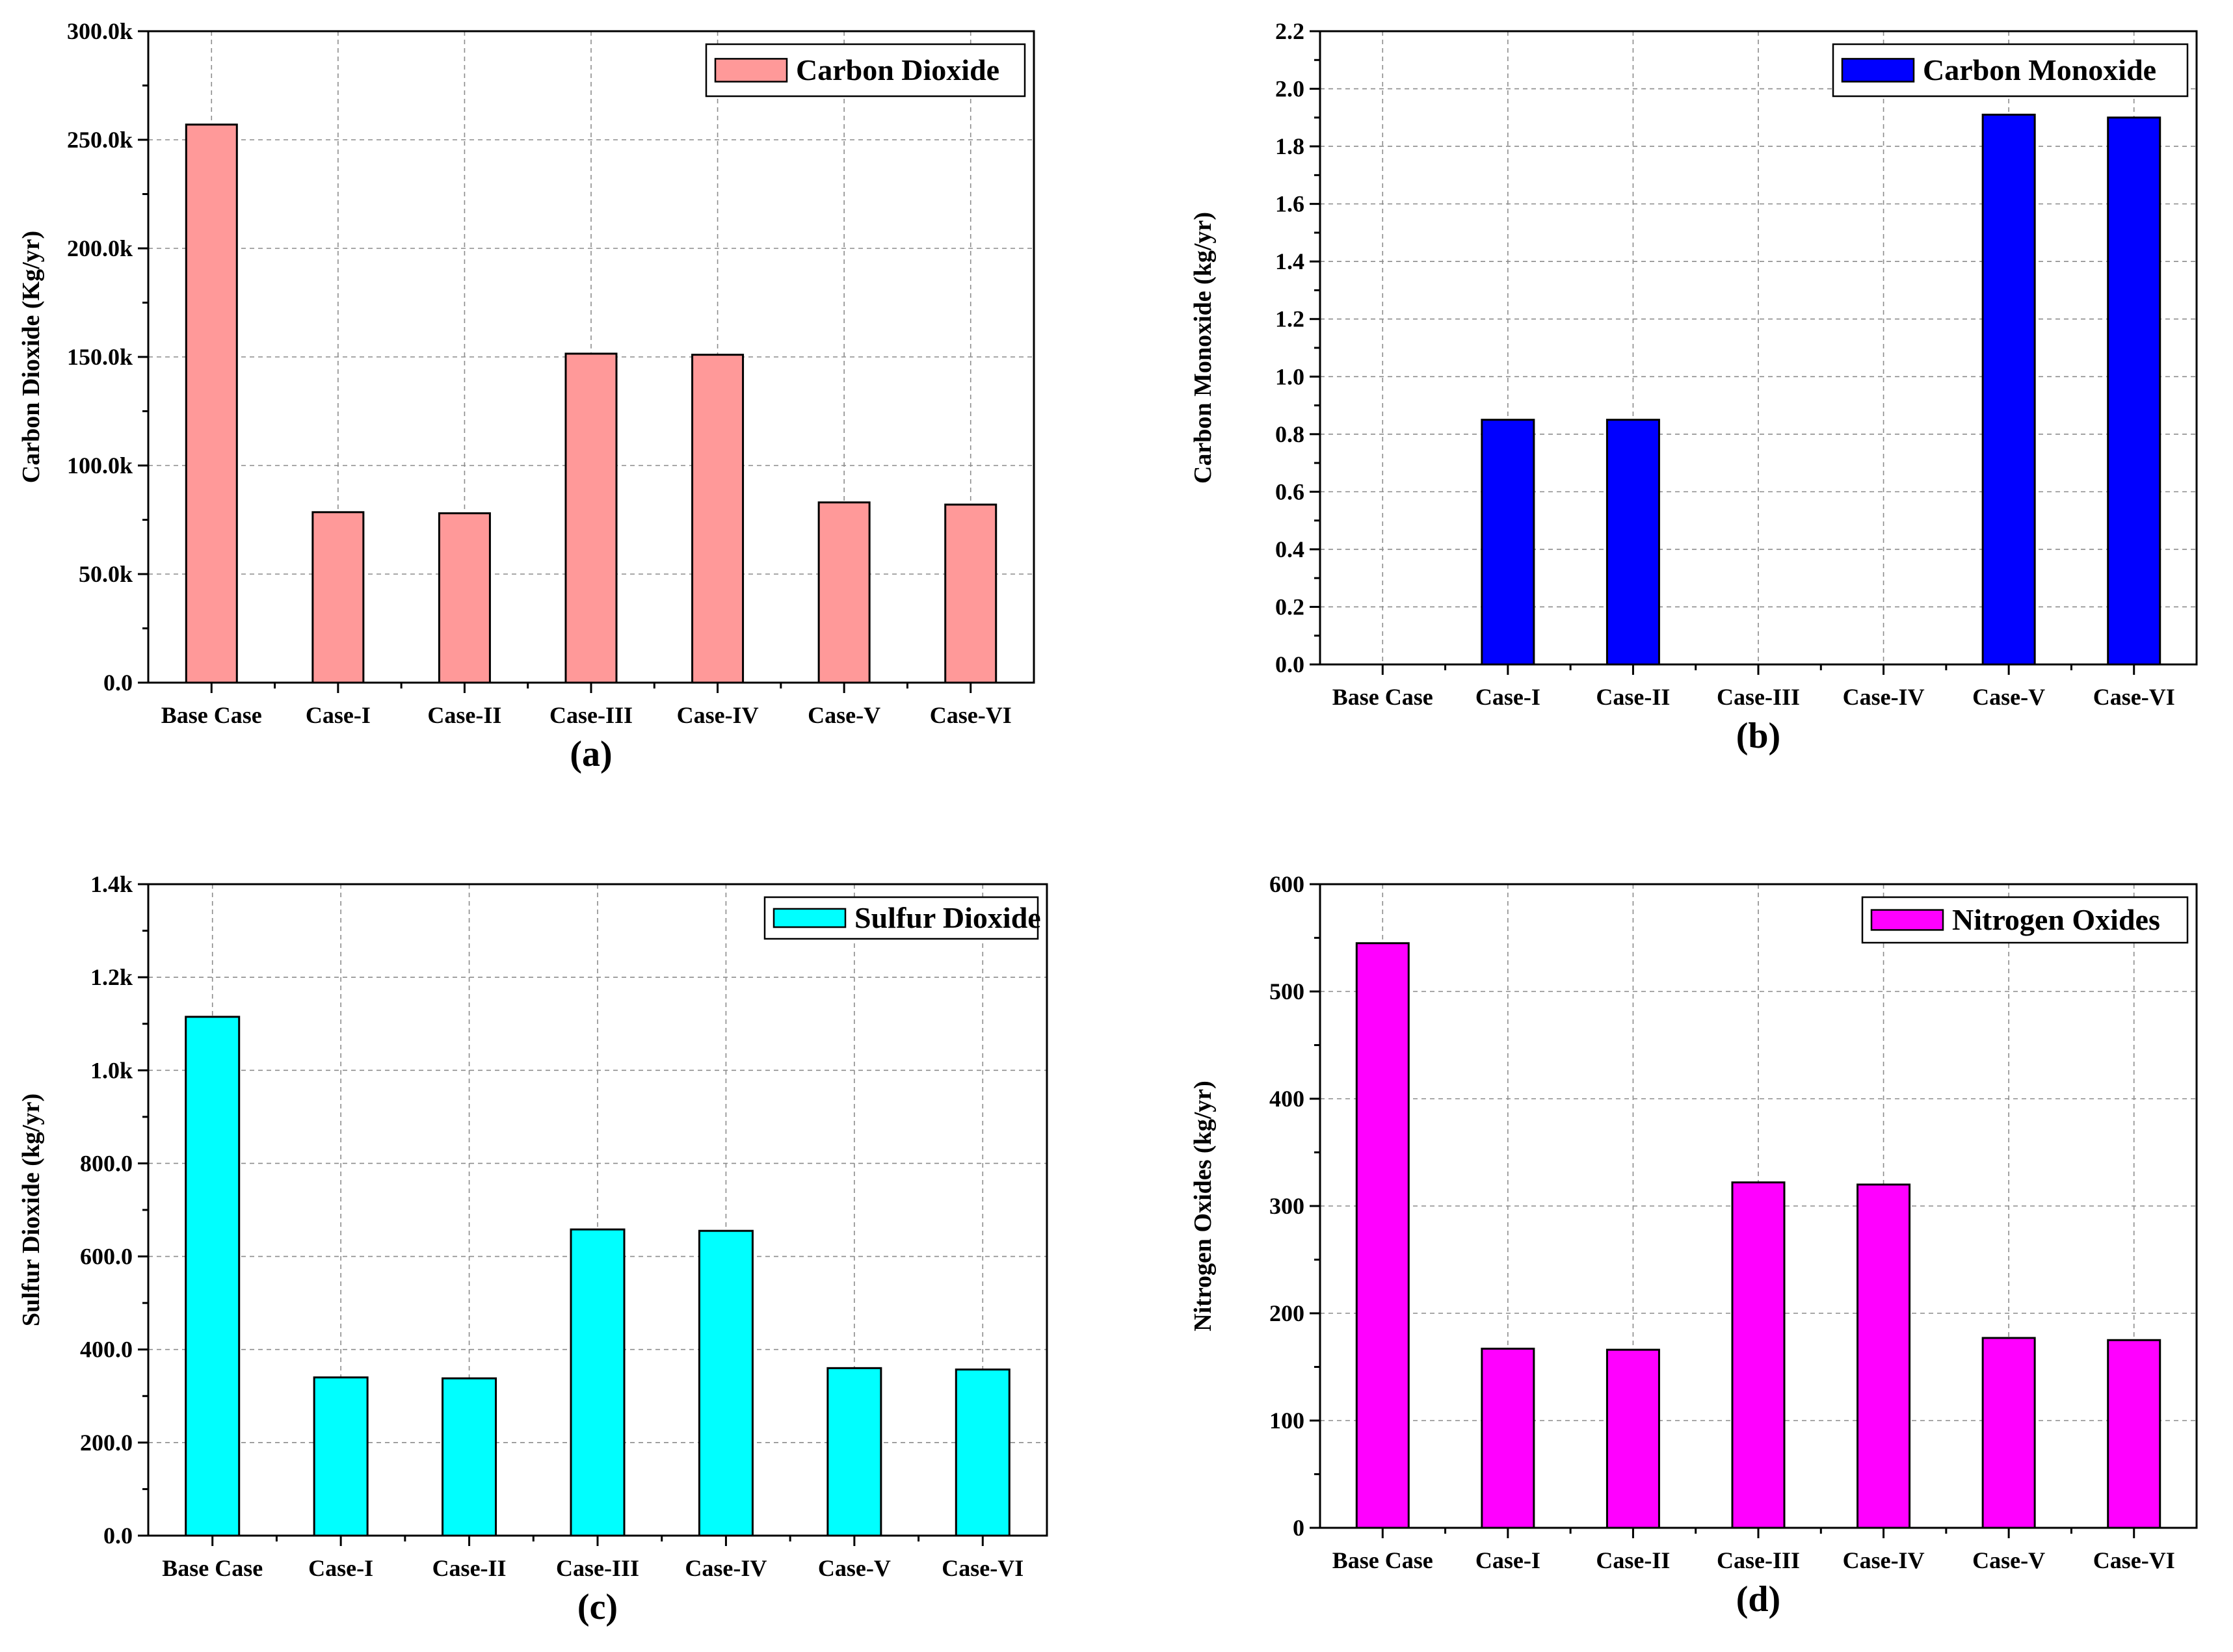 The height and width of the screenshot is (1652, 2233). What do you see at coordinates (597, 1607) in the screenshot?
I see `panel-label: (c)` at bounding box center [597, 1607].